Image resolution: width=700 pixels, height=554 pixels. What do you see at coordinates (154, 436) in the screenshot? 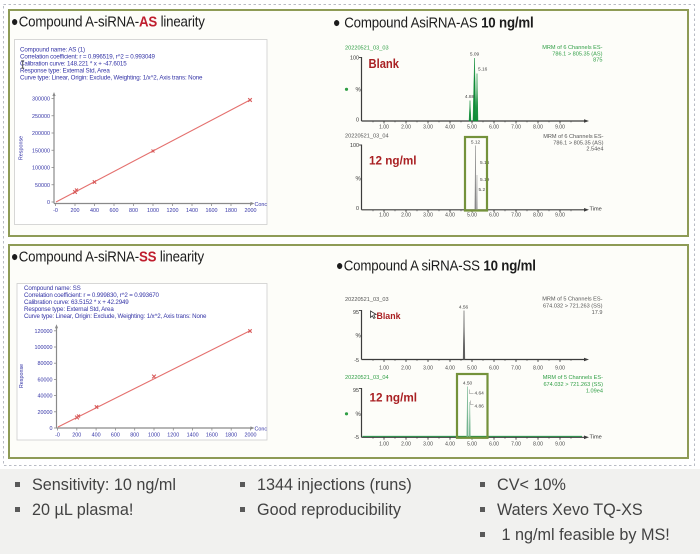
I see `svg-text: 1000` at bounding box center [154, 436].